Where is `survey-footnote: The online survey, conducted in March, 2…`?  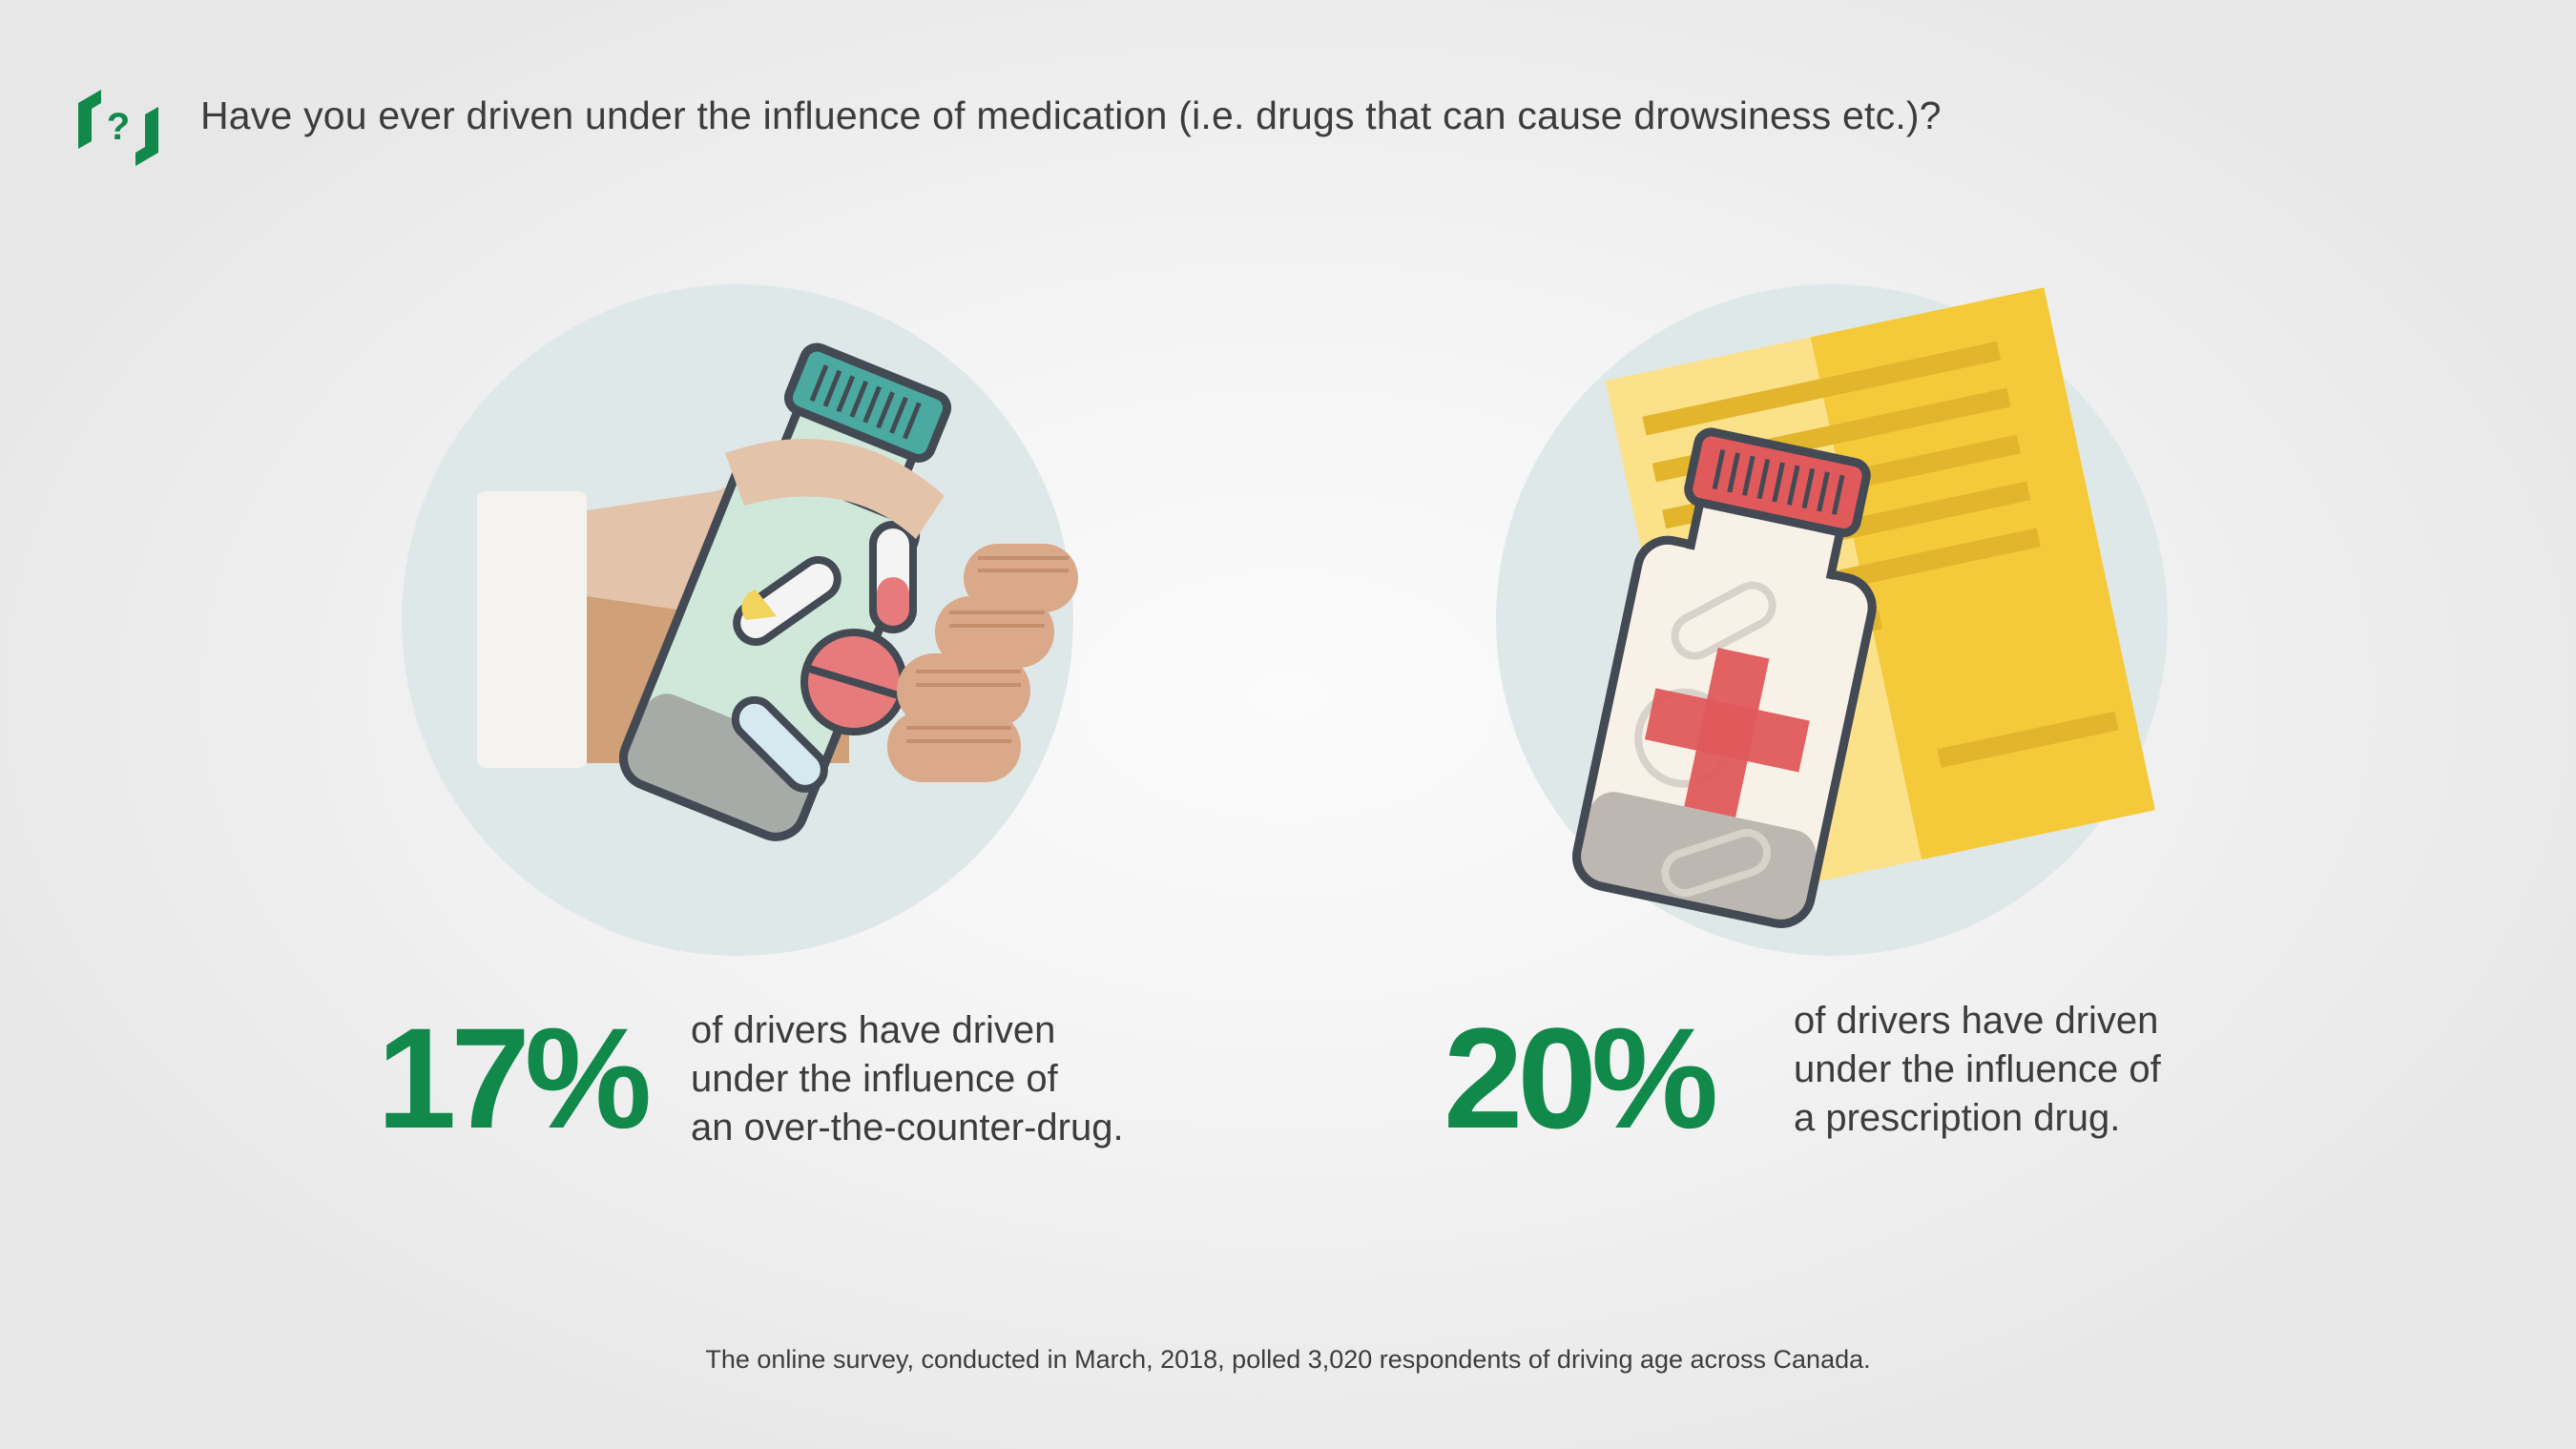
survey-footnote: The online survey, conducted in March, 2… is located at coordinates (1288, 1359).